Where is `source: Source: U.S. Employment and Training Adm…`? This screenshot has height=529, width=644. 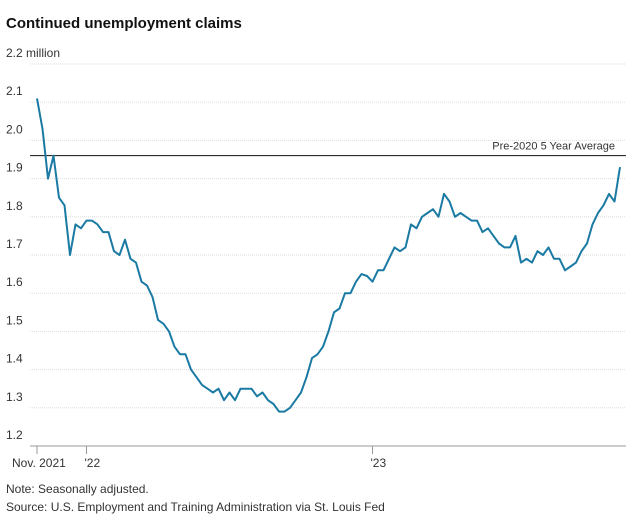
source: Source: U.S. Employment and Training Adm… is located at coordinates (195, 507).